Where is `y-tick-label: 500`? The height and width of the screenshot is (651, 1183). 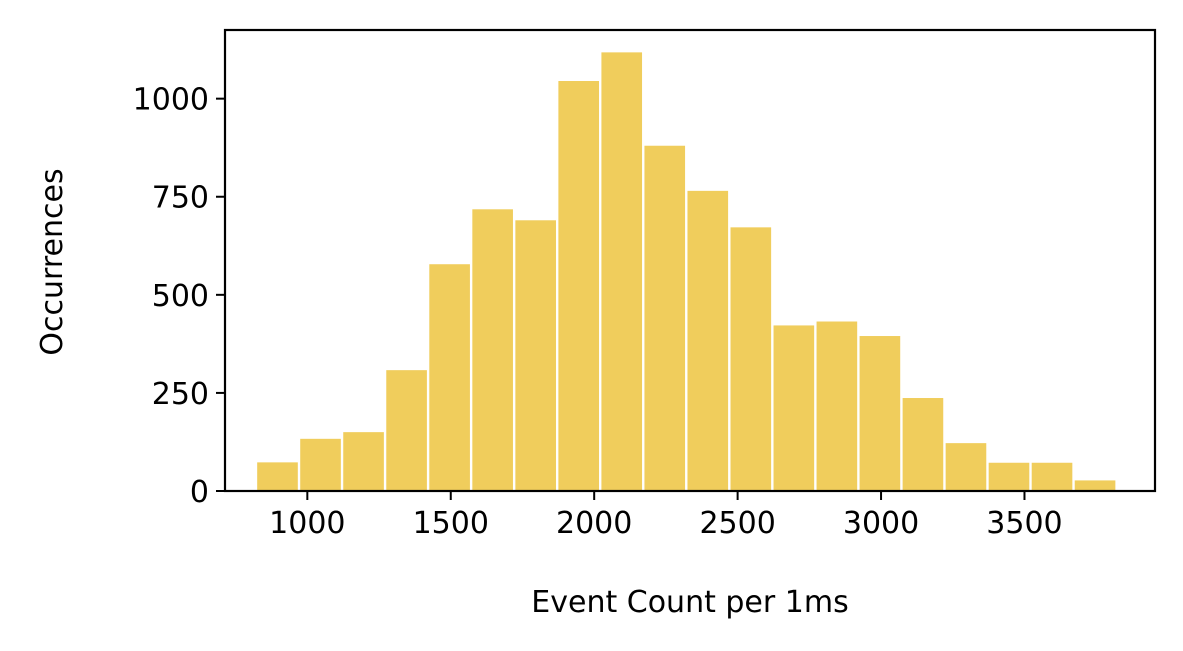
y-tick-label: 500 is located at coordinates (180, 296).